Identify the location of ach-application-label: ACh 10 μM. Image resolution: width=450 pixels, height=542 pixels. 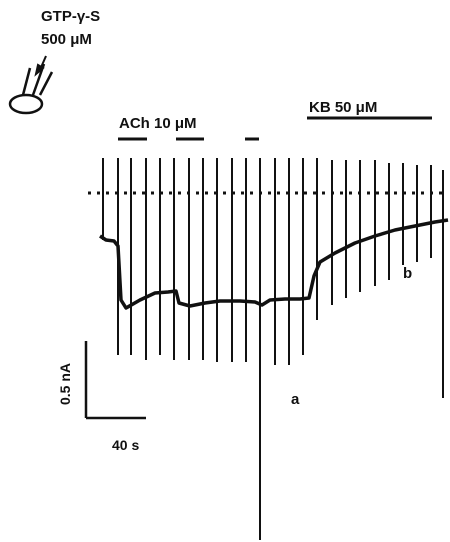
(158, 123).